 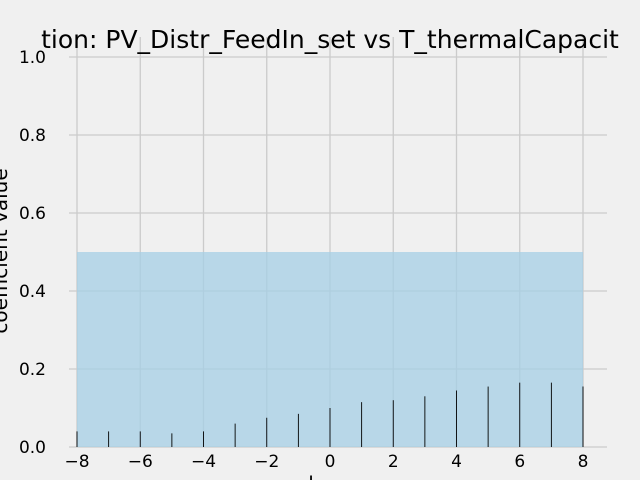 I want to click on x-tick-label-4: 0, so click(x=330, y=462).